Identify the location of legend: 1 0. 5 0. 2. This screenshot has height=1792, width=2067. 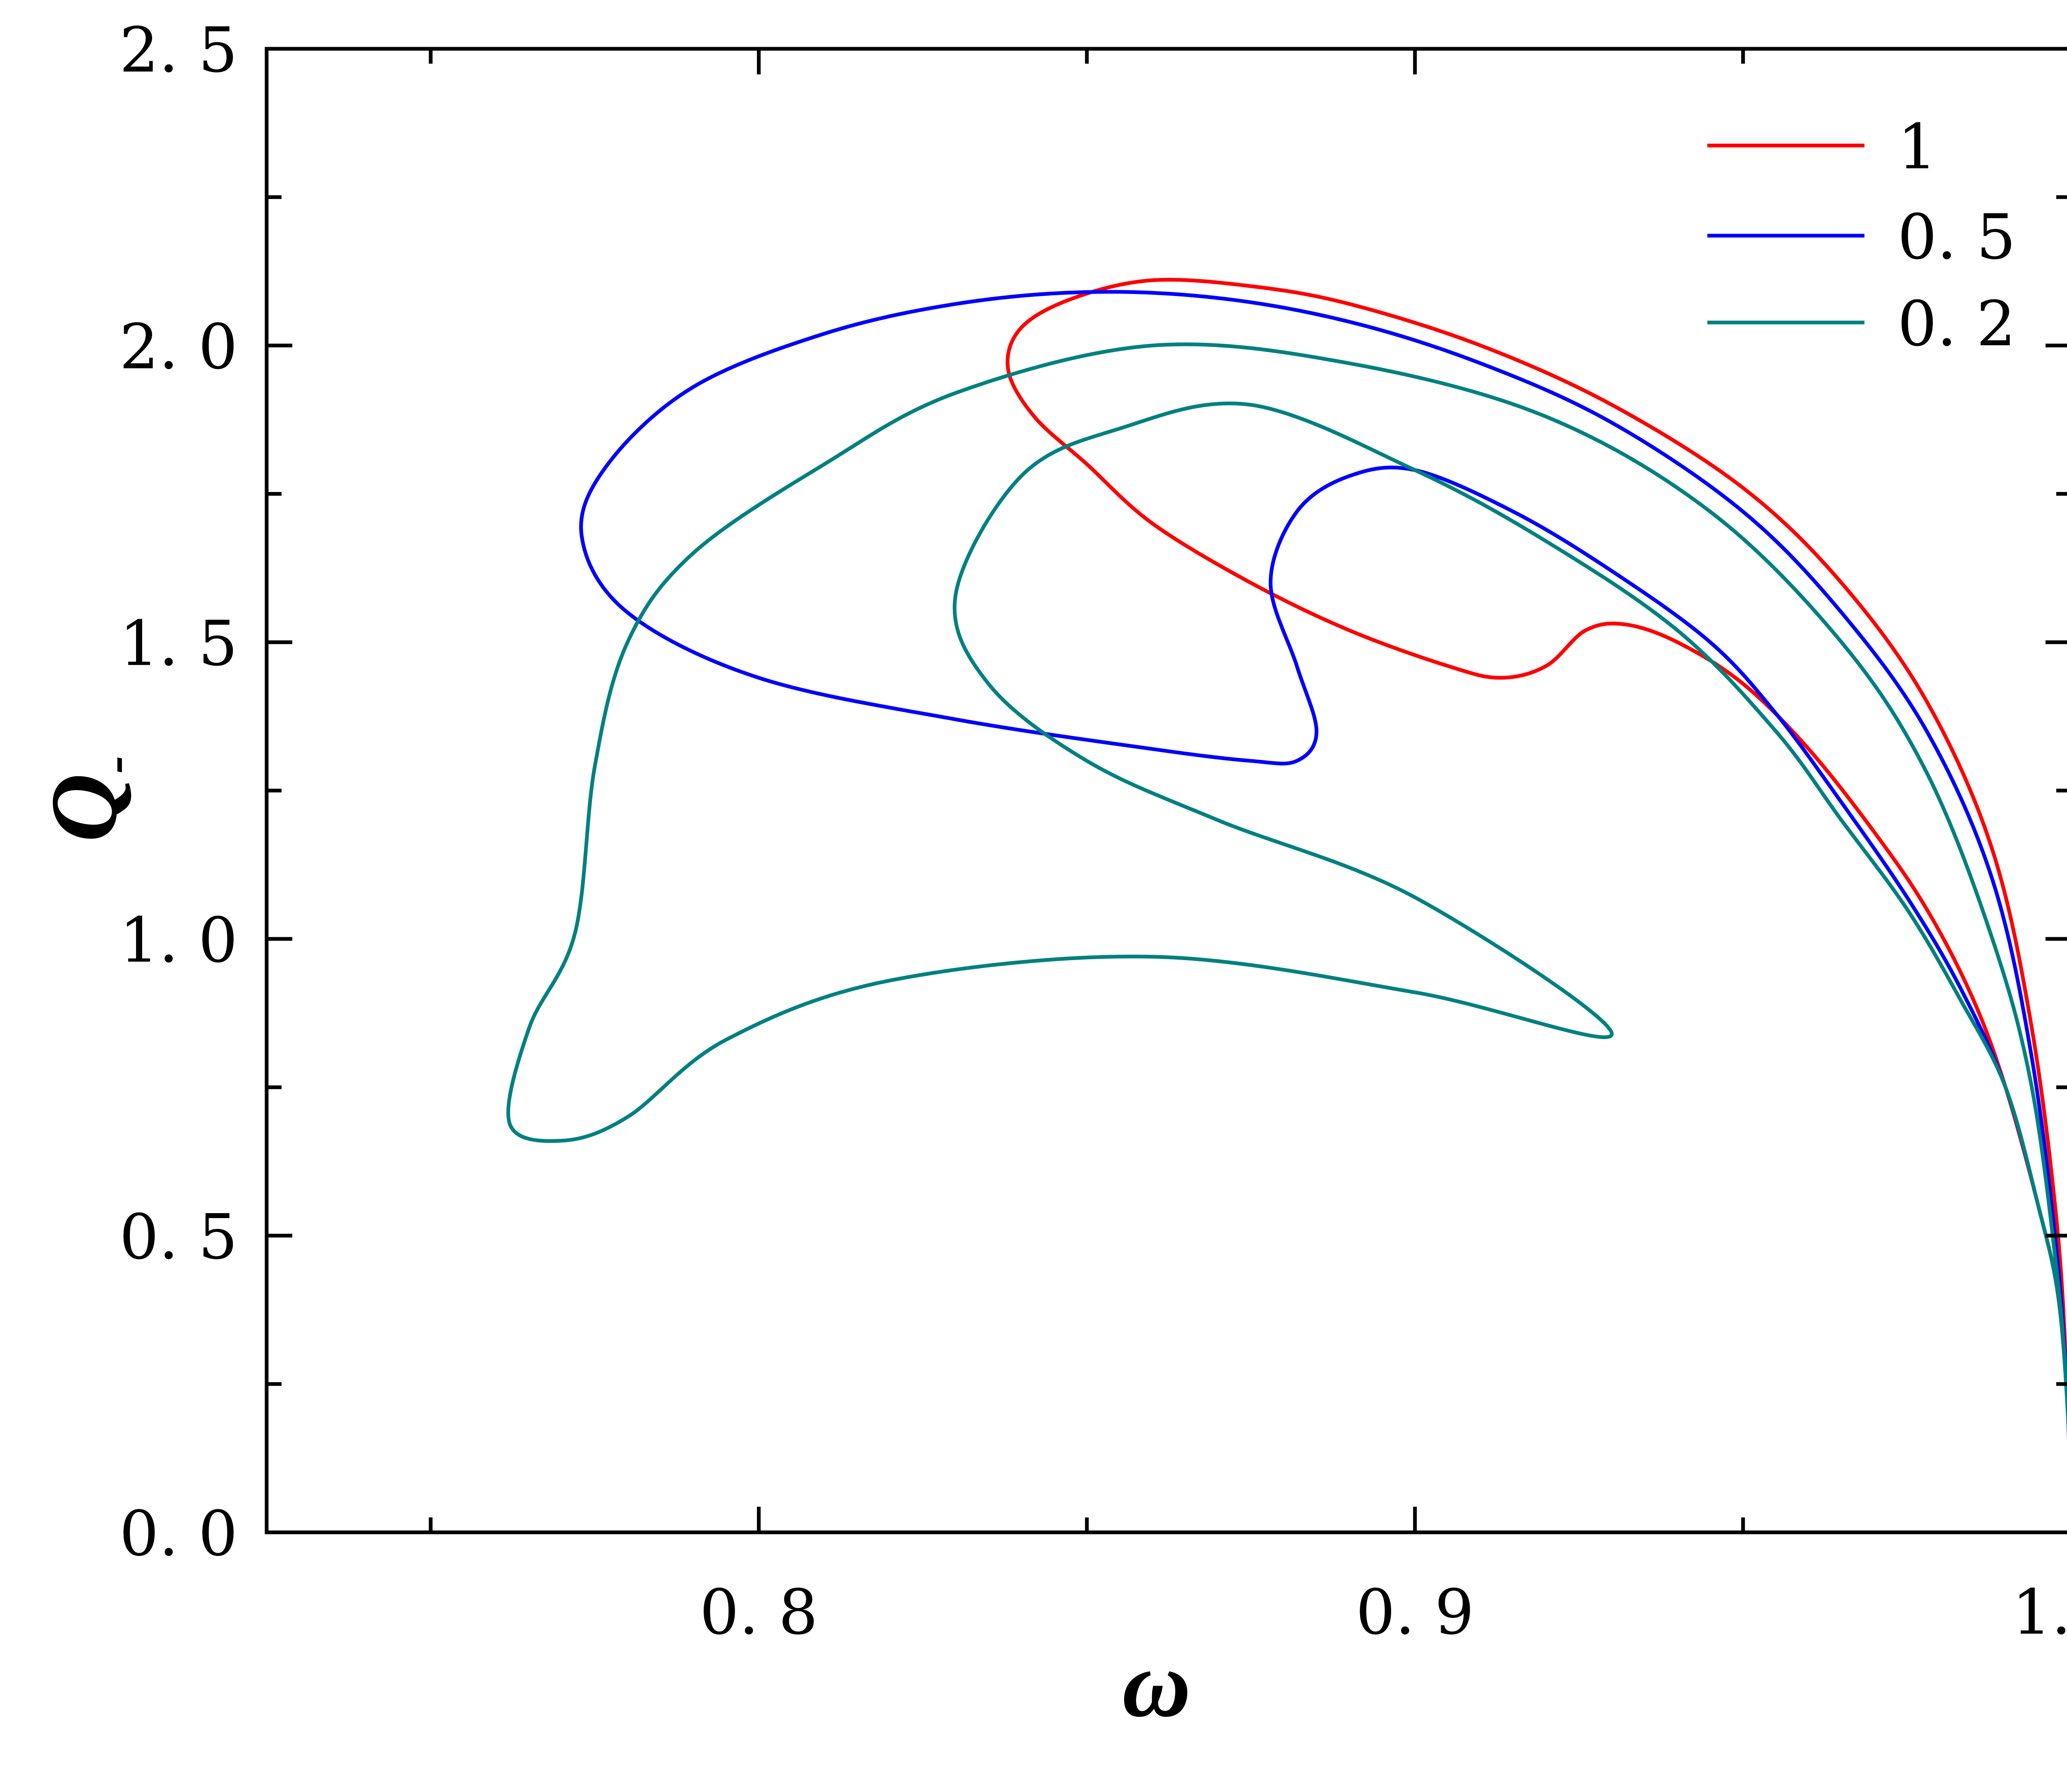
(1861, 235).